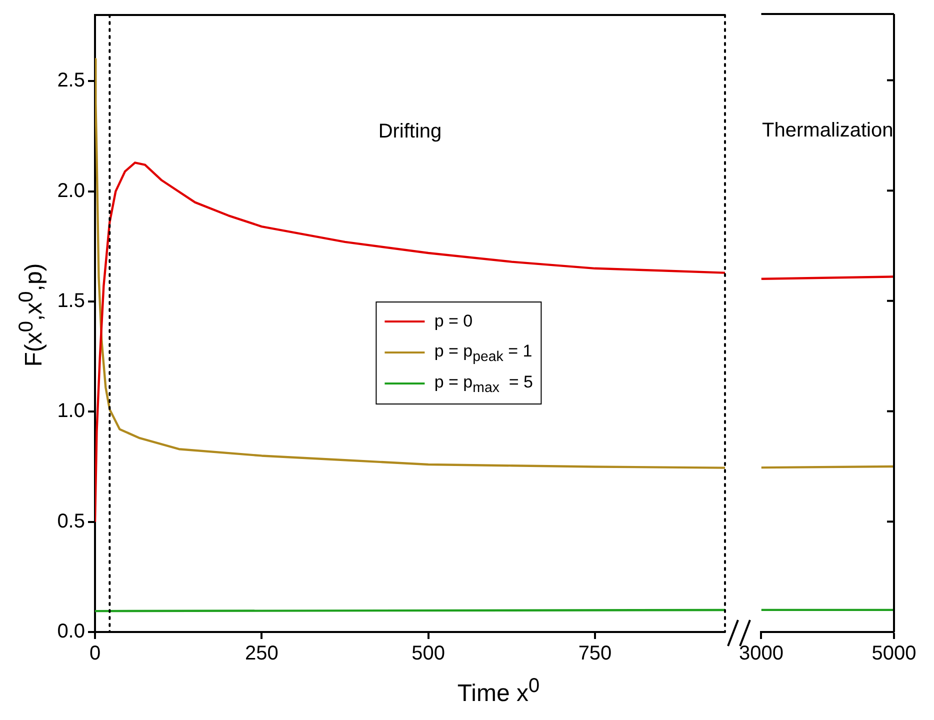  I want to click on legend-label: p = p$_{max}$ = 5, so click(483, 384).